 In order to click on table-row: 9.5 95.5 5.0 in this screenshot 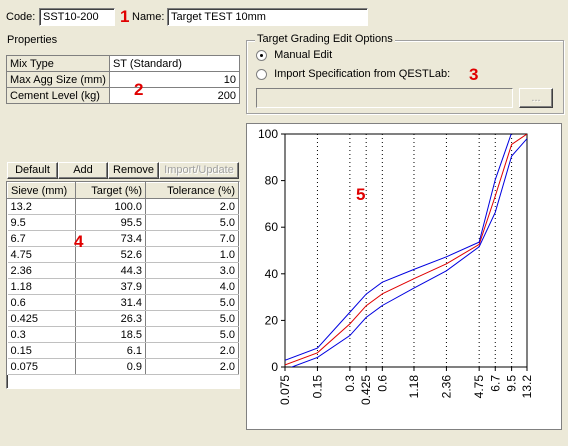, I will do `click(123, 222)`.